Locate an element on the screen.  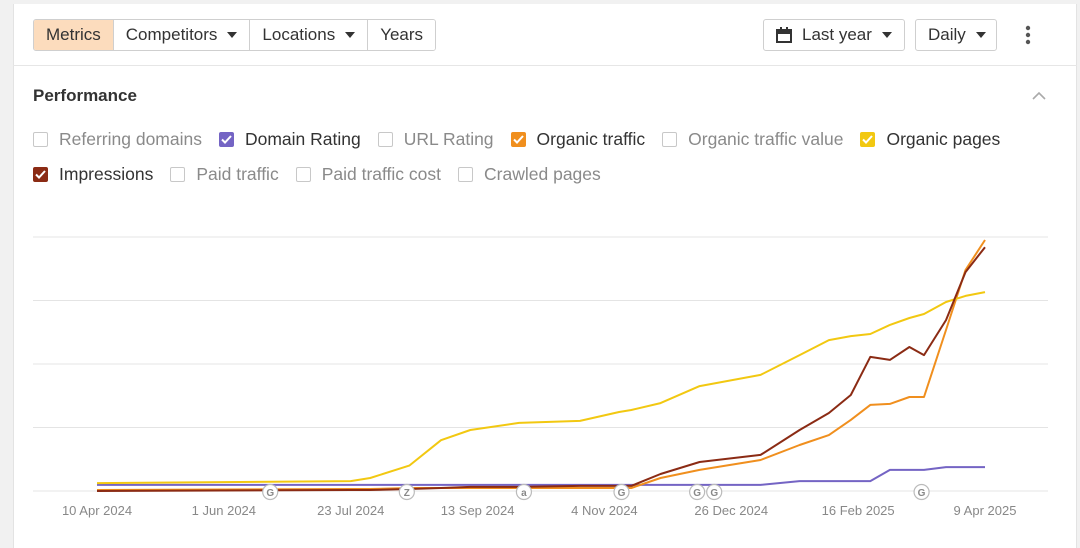
annotation-label: Z is located at coordinates (407, 493).